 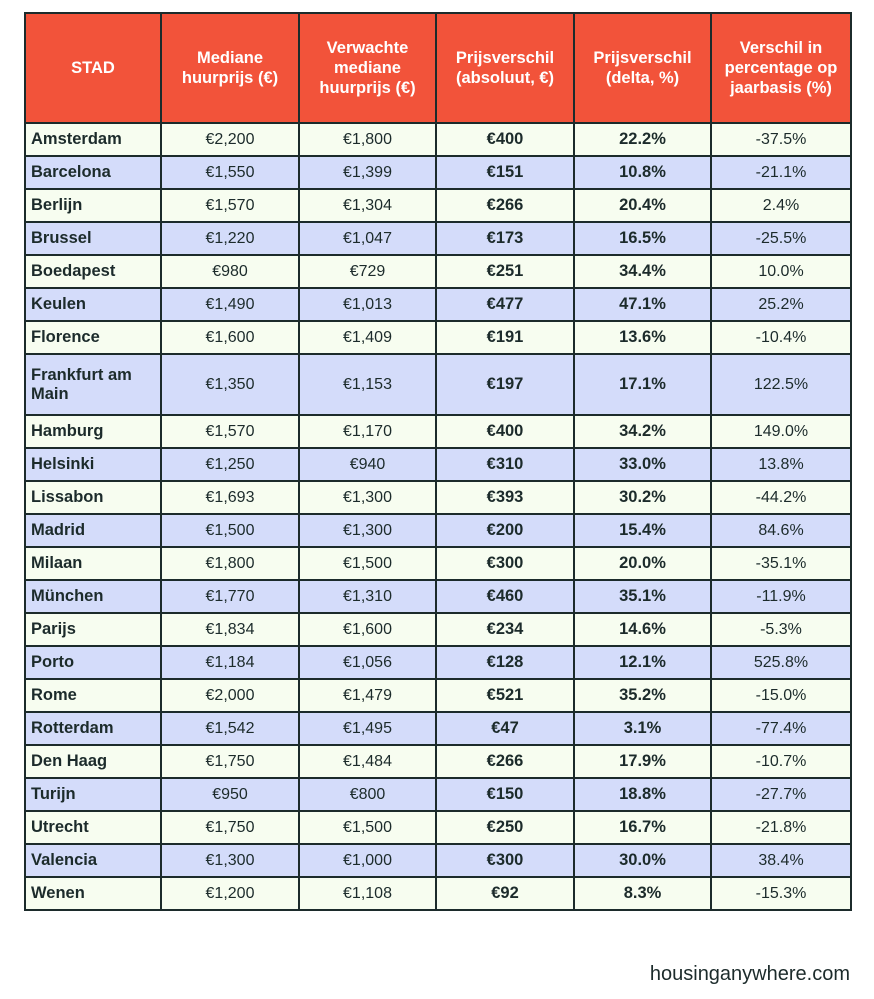 What do you see at coordinates (93, 695) in the screenshot?
I see `cell-city: Rome` at bounding box center [93, 695].